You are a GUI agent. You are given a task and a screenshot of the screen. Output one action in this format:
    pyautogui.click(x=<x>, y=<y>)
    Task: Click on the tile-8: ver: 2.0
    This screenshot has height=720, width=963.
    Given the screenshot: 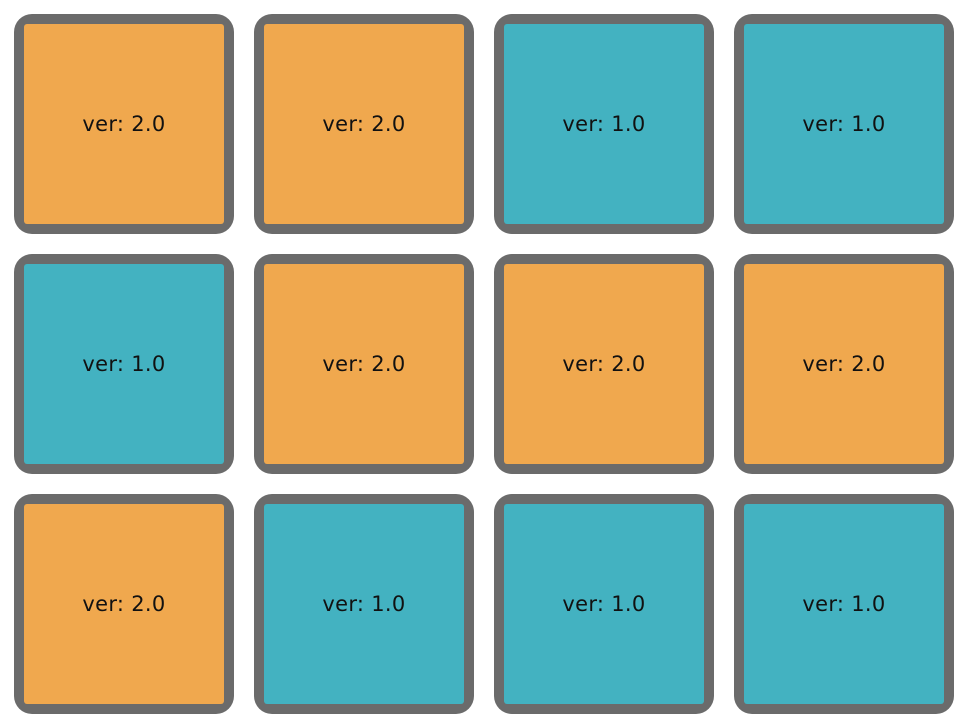 What is the action you would take?
    pyautogui.click(x=844, y=364)
    